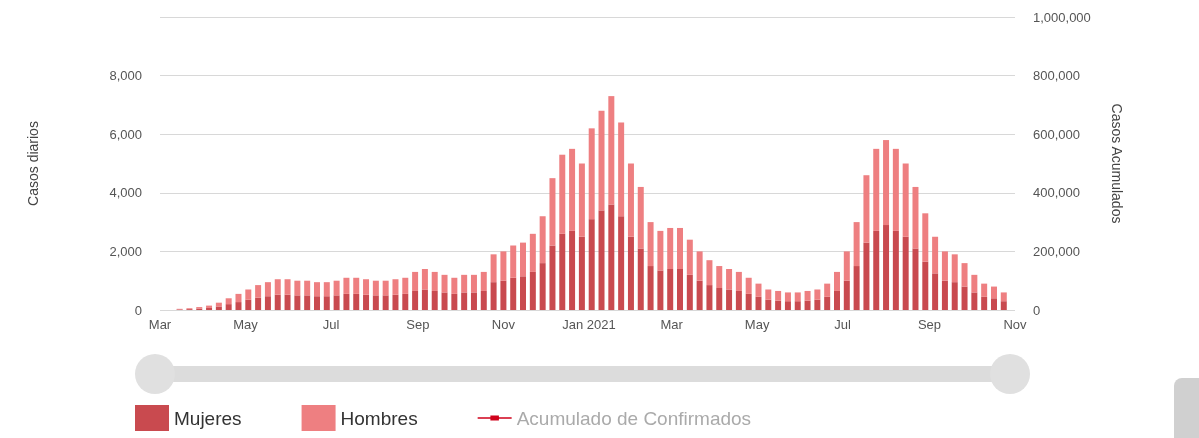  I want to click on legend-label: Hombres, so click(379, 418).